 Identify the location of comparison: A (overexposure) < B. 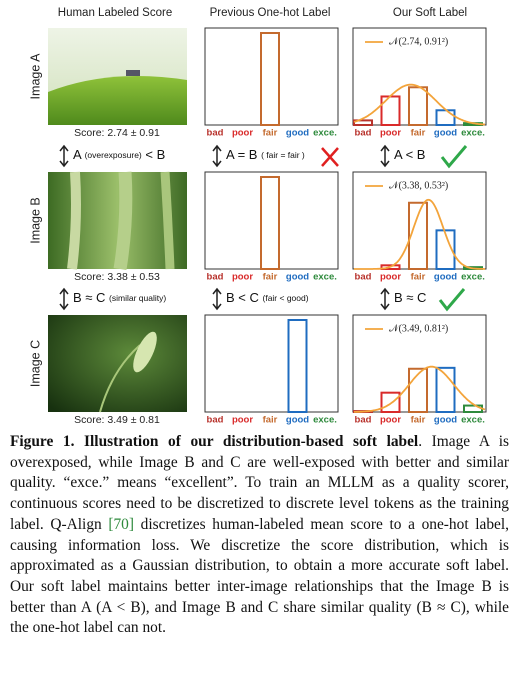
(119, 154).